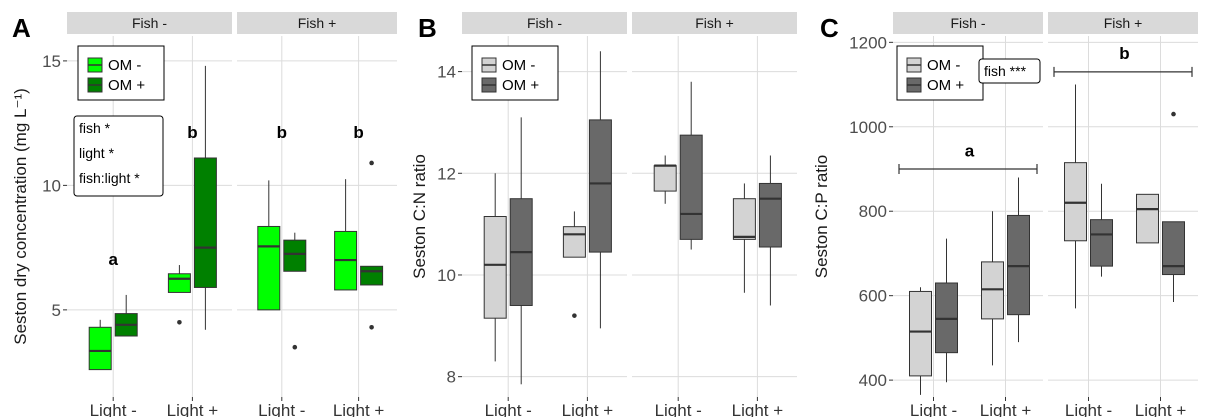 This screenshot has height=417, width=1208. I want to click on y-tick-label: 600, so click(873, 296).